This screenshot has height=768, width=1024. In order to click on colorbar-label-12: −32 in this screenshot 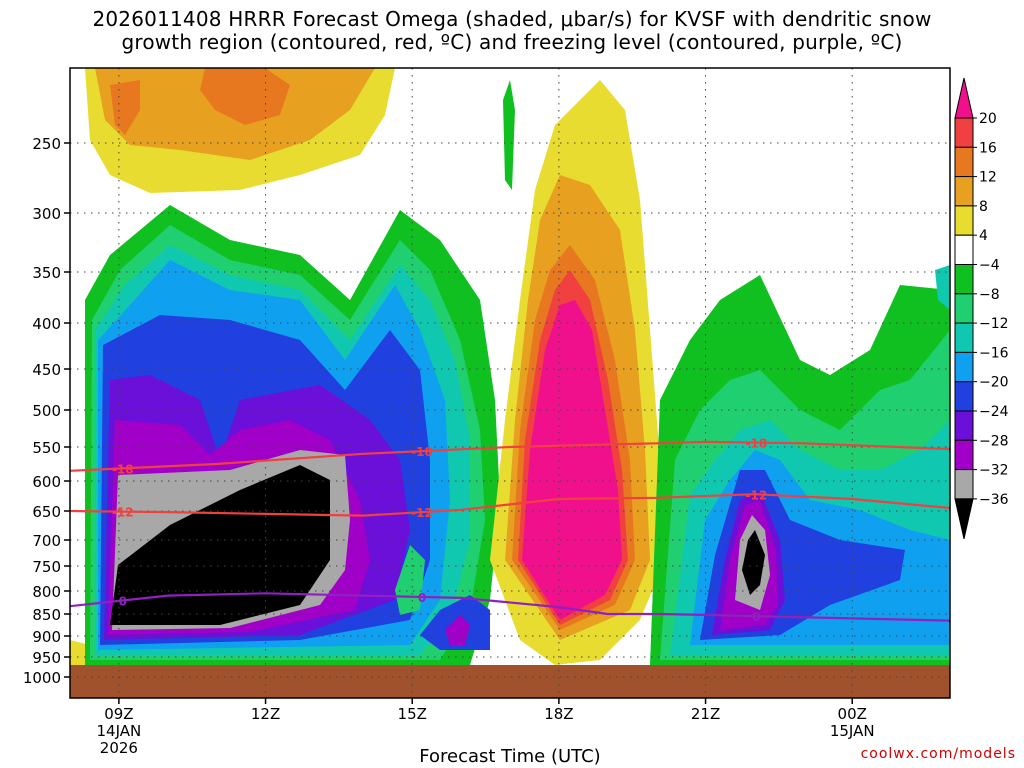, I will do `click(994, 471)`.